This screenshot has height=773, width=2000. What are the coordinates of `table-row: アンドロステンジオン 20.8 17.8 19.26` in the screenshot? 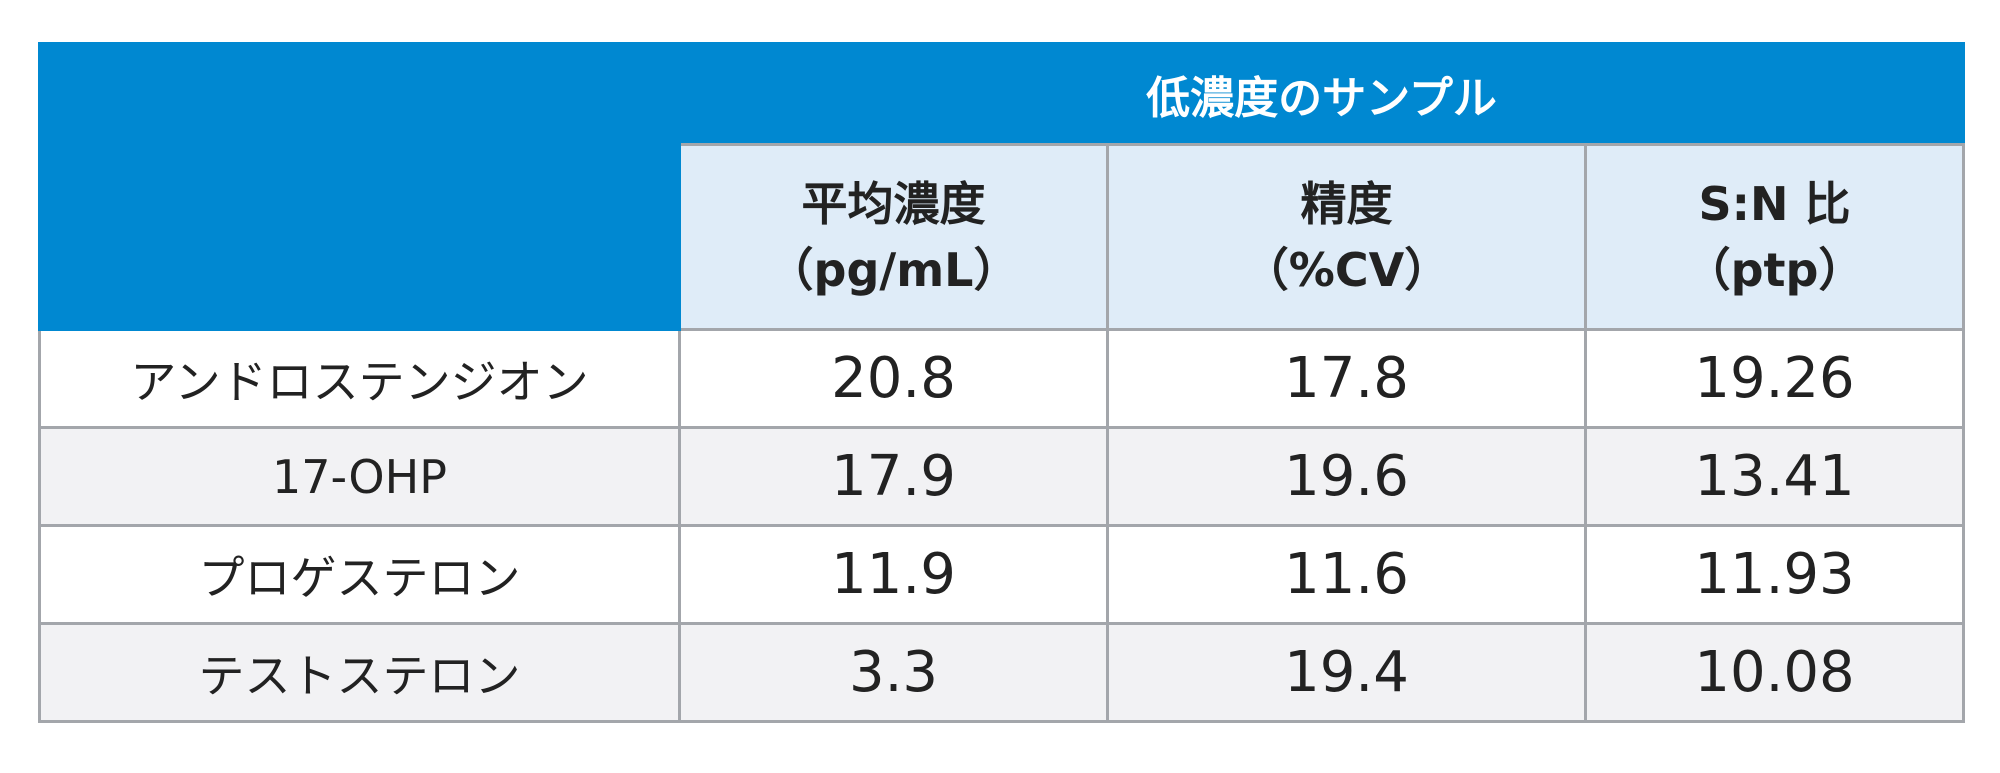 It's located at (1002, 378).